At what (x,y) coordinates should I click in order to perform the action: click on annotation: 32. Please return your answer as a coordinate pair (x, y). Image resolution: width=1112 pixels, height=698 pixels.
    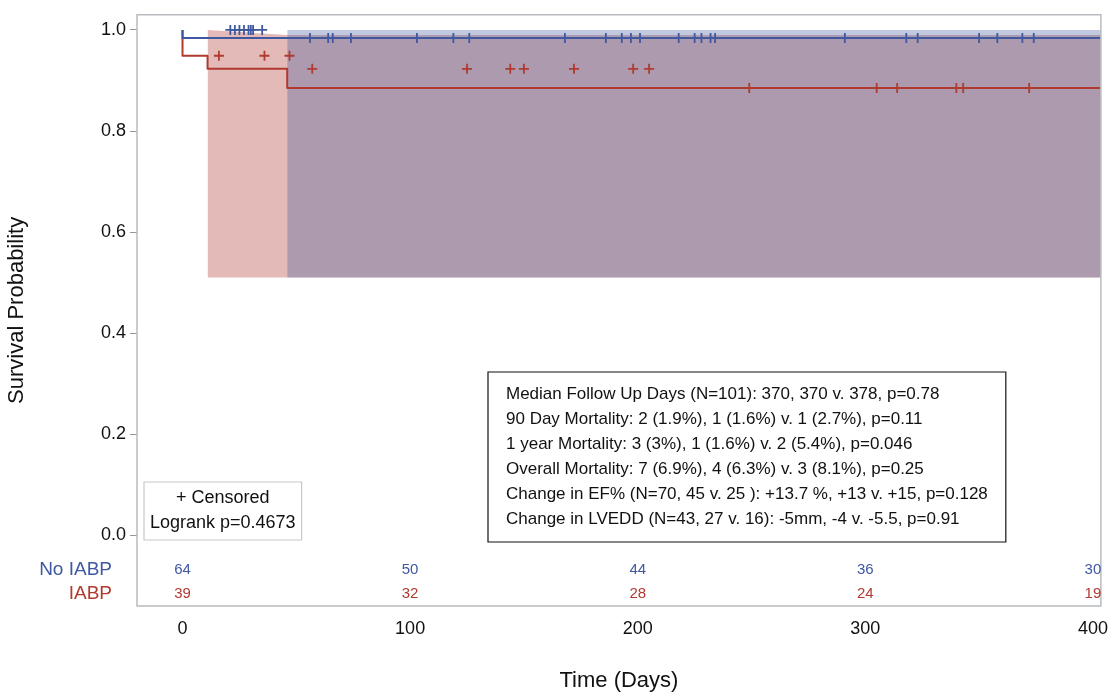
    Looking at the image, I should click on (410, 593).